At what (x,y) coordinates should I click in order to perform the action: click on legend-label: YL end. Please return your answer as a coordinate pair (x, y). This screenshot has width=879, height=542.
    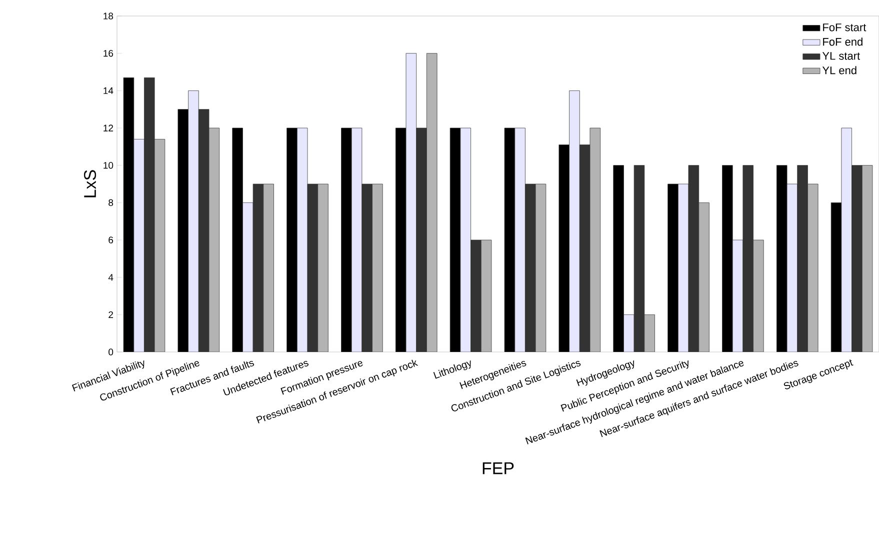
    Looking at the image, I should click on (839, 70).